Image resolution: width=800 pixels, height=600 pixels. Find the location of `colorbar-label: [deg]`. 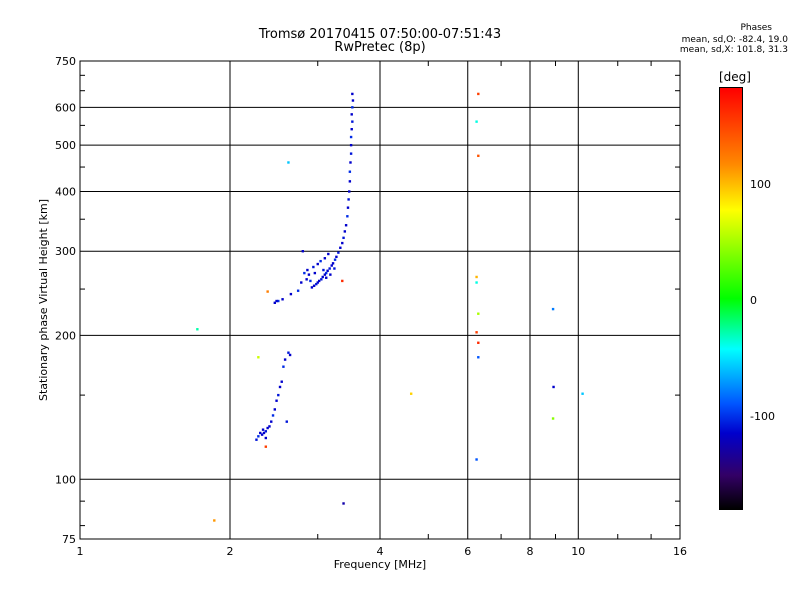

colorbar-label: [deg] is located at coordinates (735, 77).